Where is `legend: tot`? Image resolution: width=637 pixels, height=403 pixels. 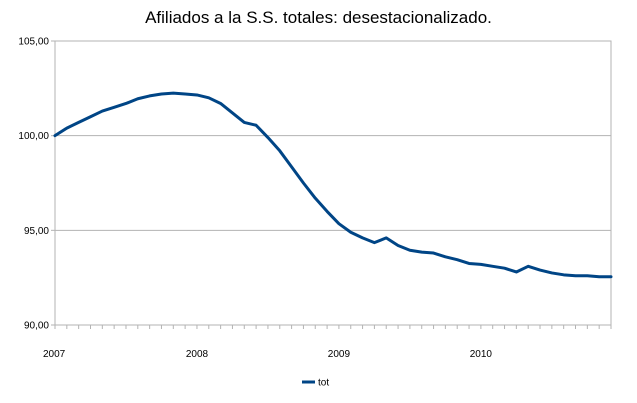 legend: tot is located at coordinates (315, 383).